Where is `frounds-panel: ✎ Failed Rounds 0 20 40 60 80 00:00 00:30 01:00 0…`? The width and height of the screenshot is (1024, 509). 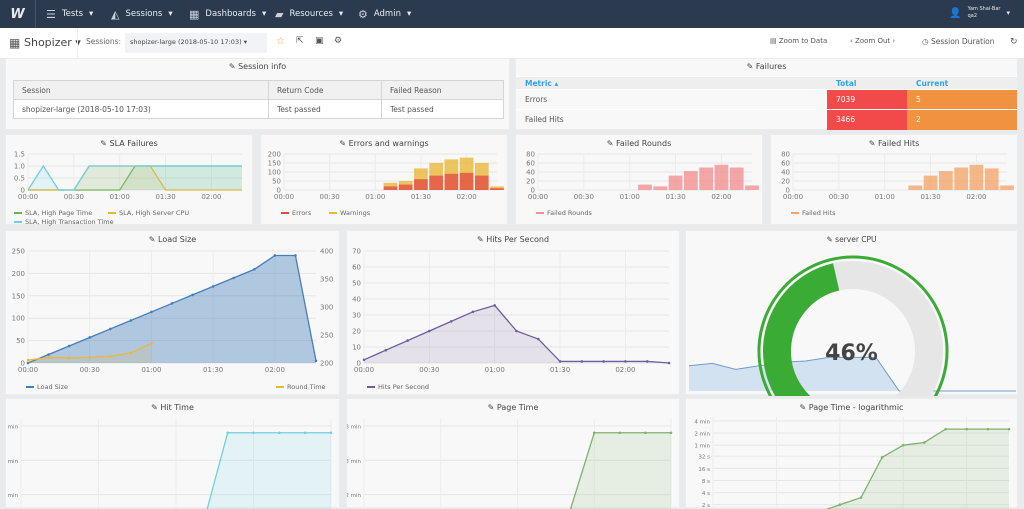
frounds-panel: ✎ Failed Rounds 0 20 40 60 80 00:00 00:30 01:00 0… is located at coordinates (639, 179).